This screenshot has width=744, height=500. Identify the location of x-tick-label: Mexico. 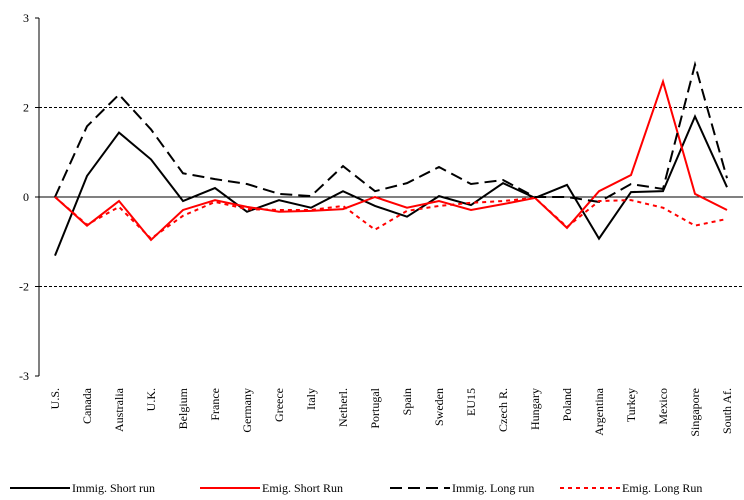
(663, 406).